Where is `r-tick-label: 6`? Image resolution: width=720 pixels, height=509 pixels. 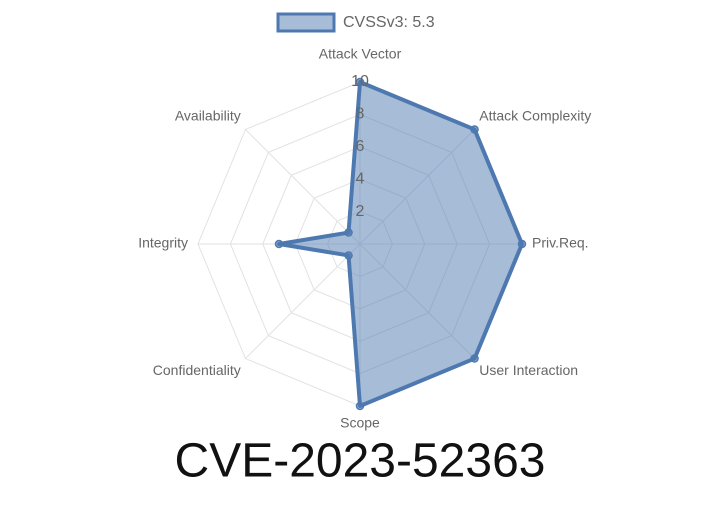
r-tick-label: 6 is located at coordinates (360, 146).